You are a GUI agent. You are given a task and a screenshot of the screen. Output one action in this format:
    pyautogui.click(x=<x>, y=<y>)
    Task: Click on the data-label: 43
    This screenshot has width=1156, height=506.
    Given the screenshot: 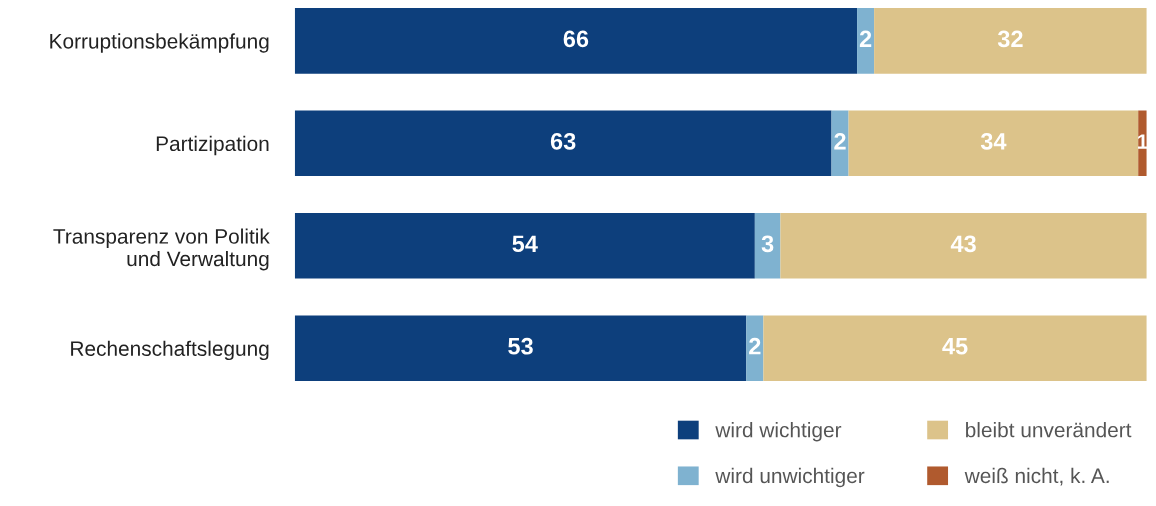 What is the action you would take?
    pyautogui.click(x=963, y=244)
    